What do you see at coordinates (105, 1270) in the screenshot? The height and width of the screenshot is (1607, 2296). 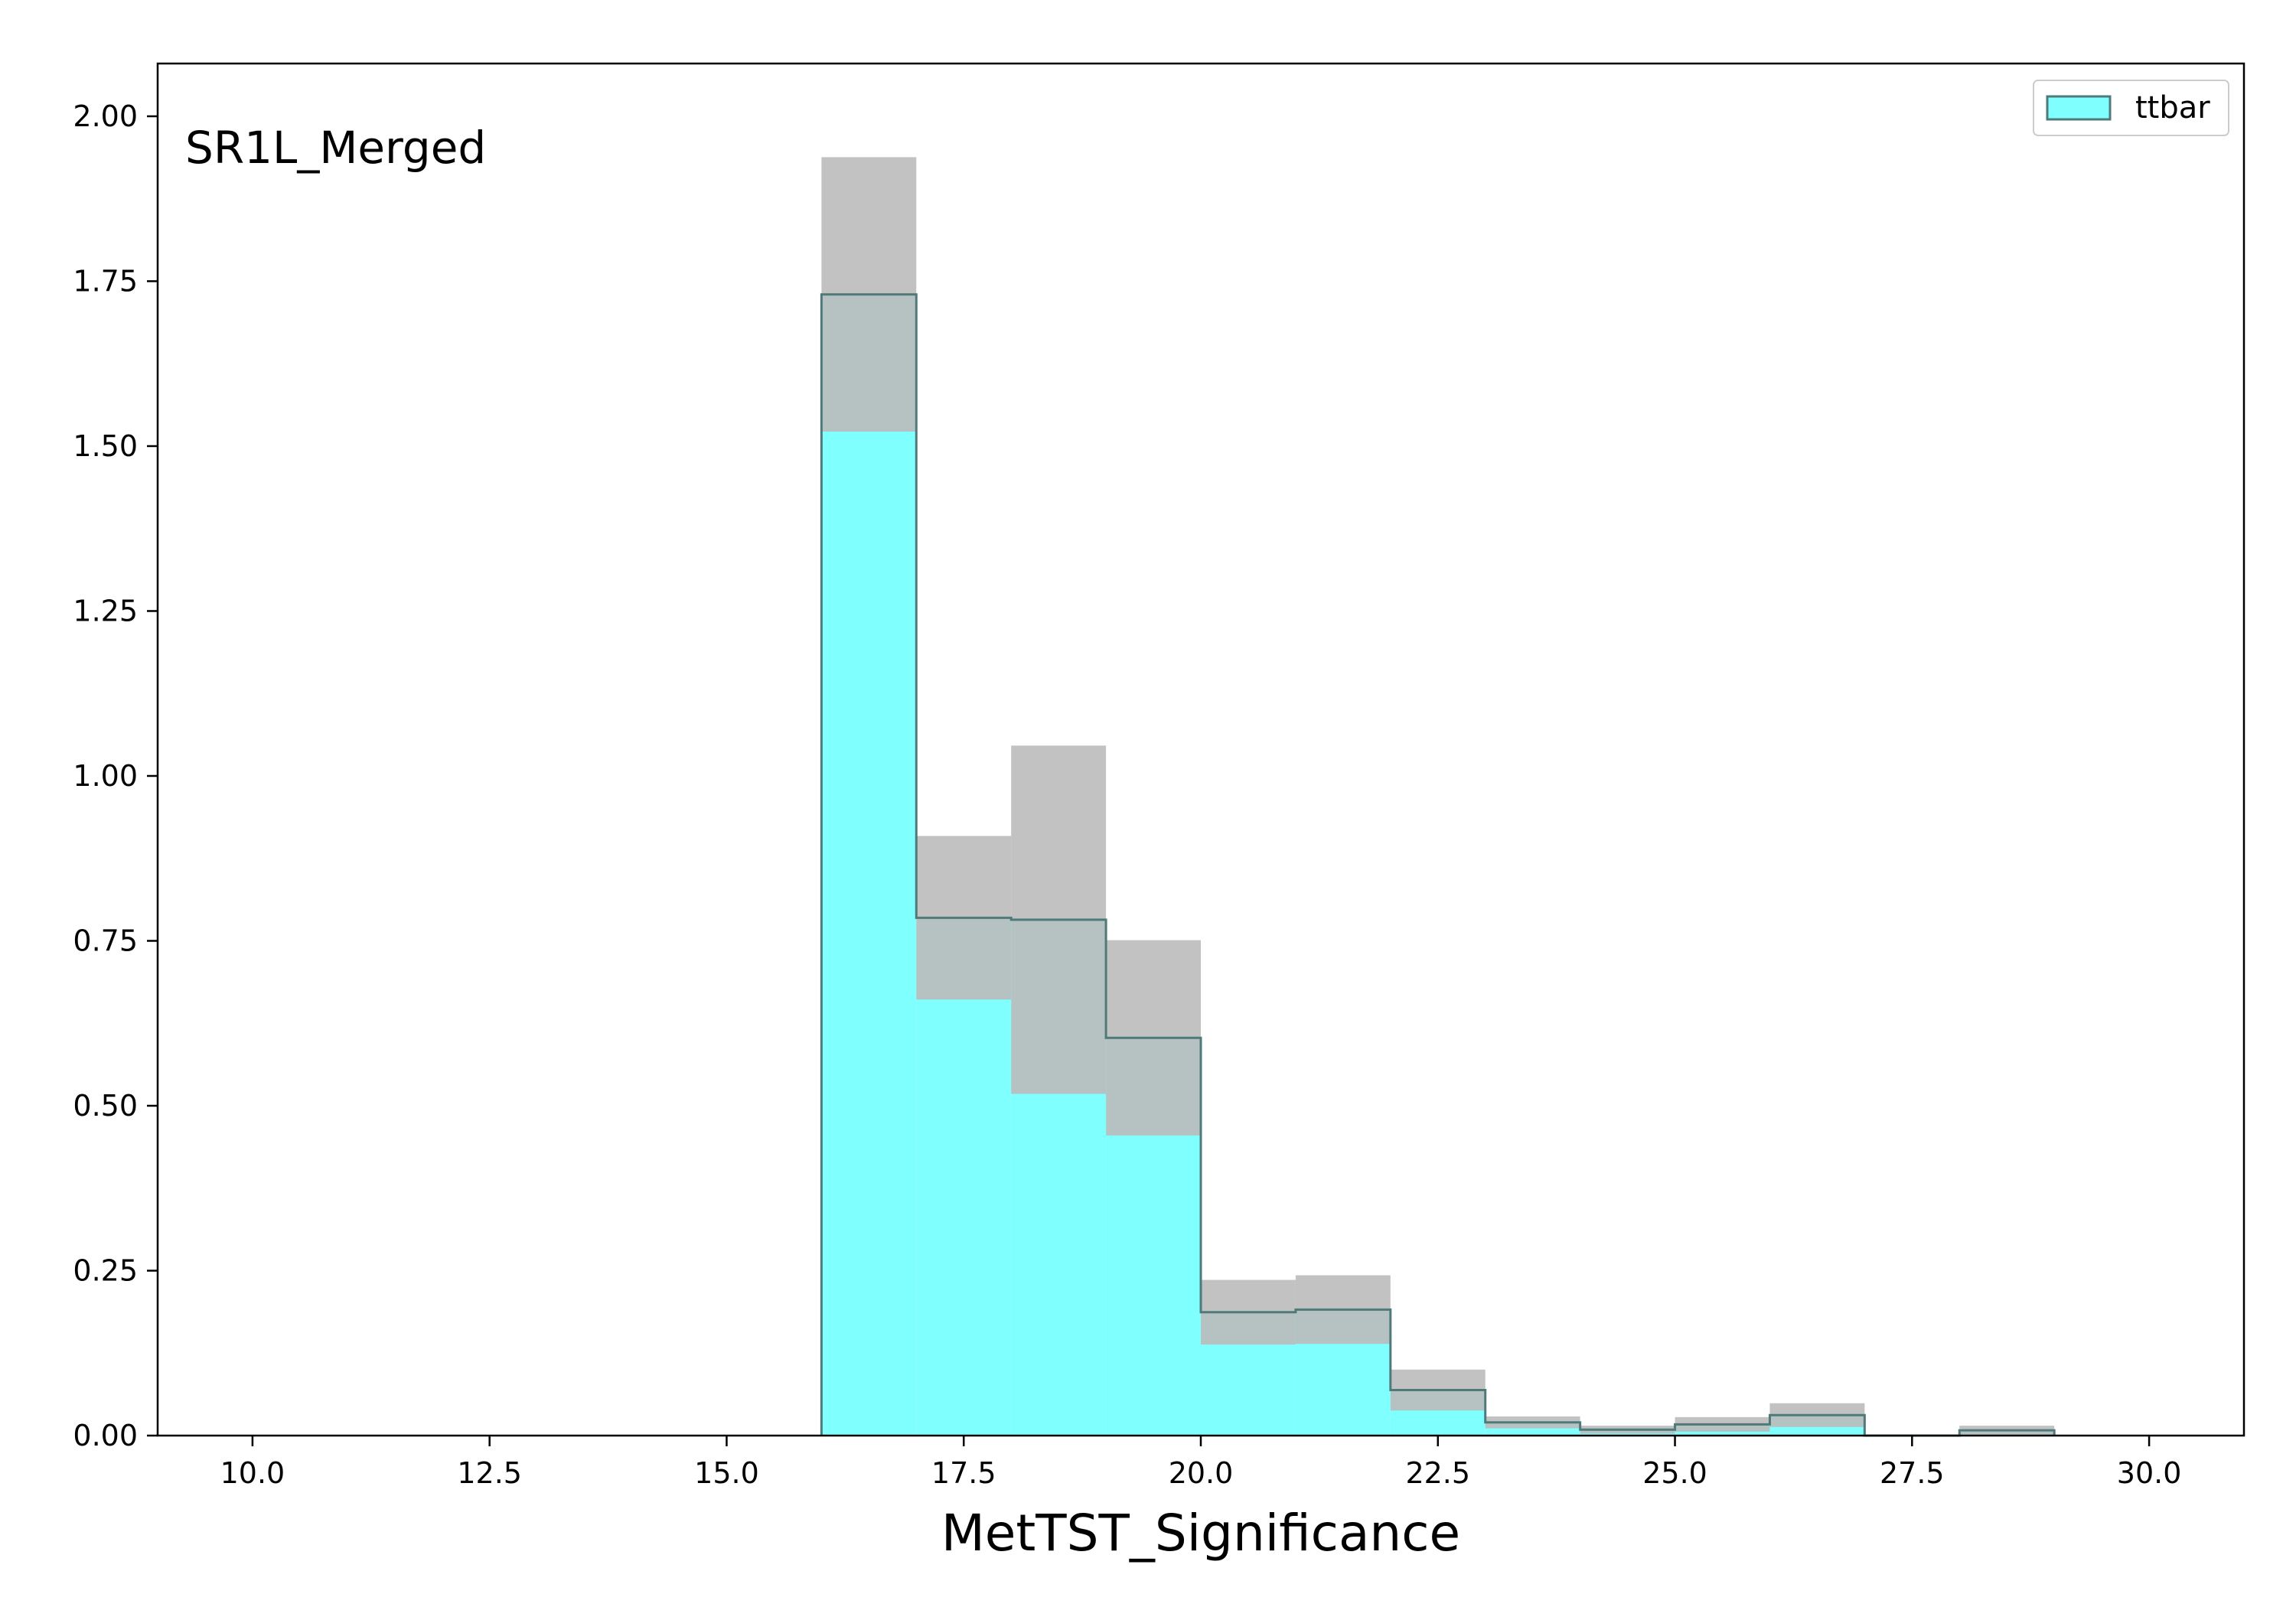 I see `y-tick-label-1: 0.25` at bounding box center [105, 1270].